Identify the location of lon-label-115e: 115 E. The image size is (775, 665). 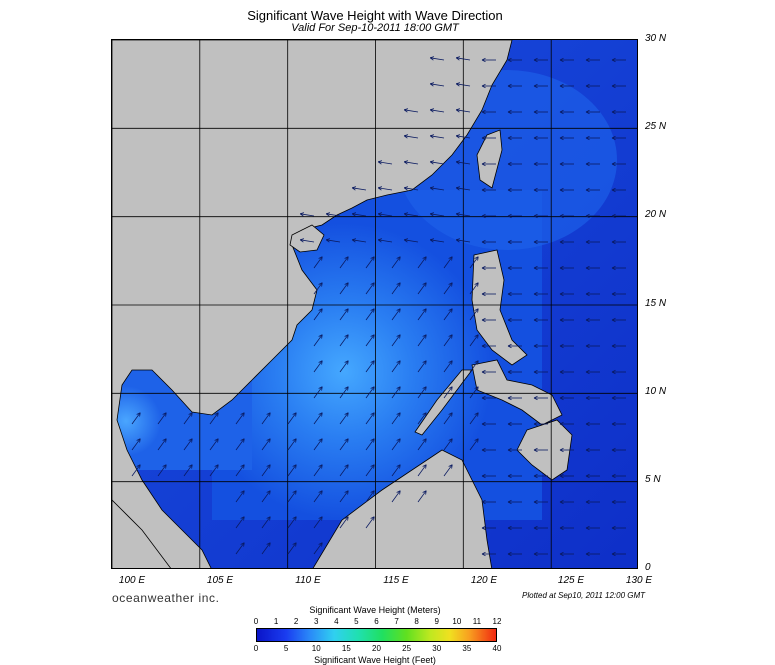
(396, 580).